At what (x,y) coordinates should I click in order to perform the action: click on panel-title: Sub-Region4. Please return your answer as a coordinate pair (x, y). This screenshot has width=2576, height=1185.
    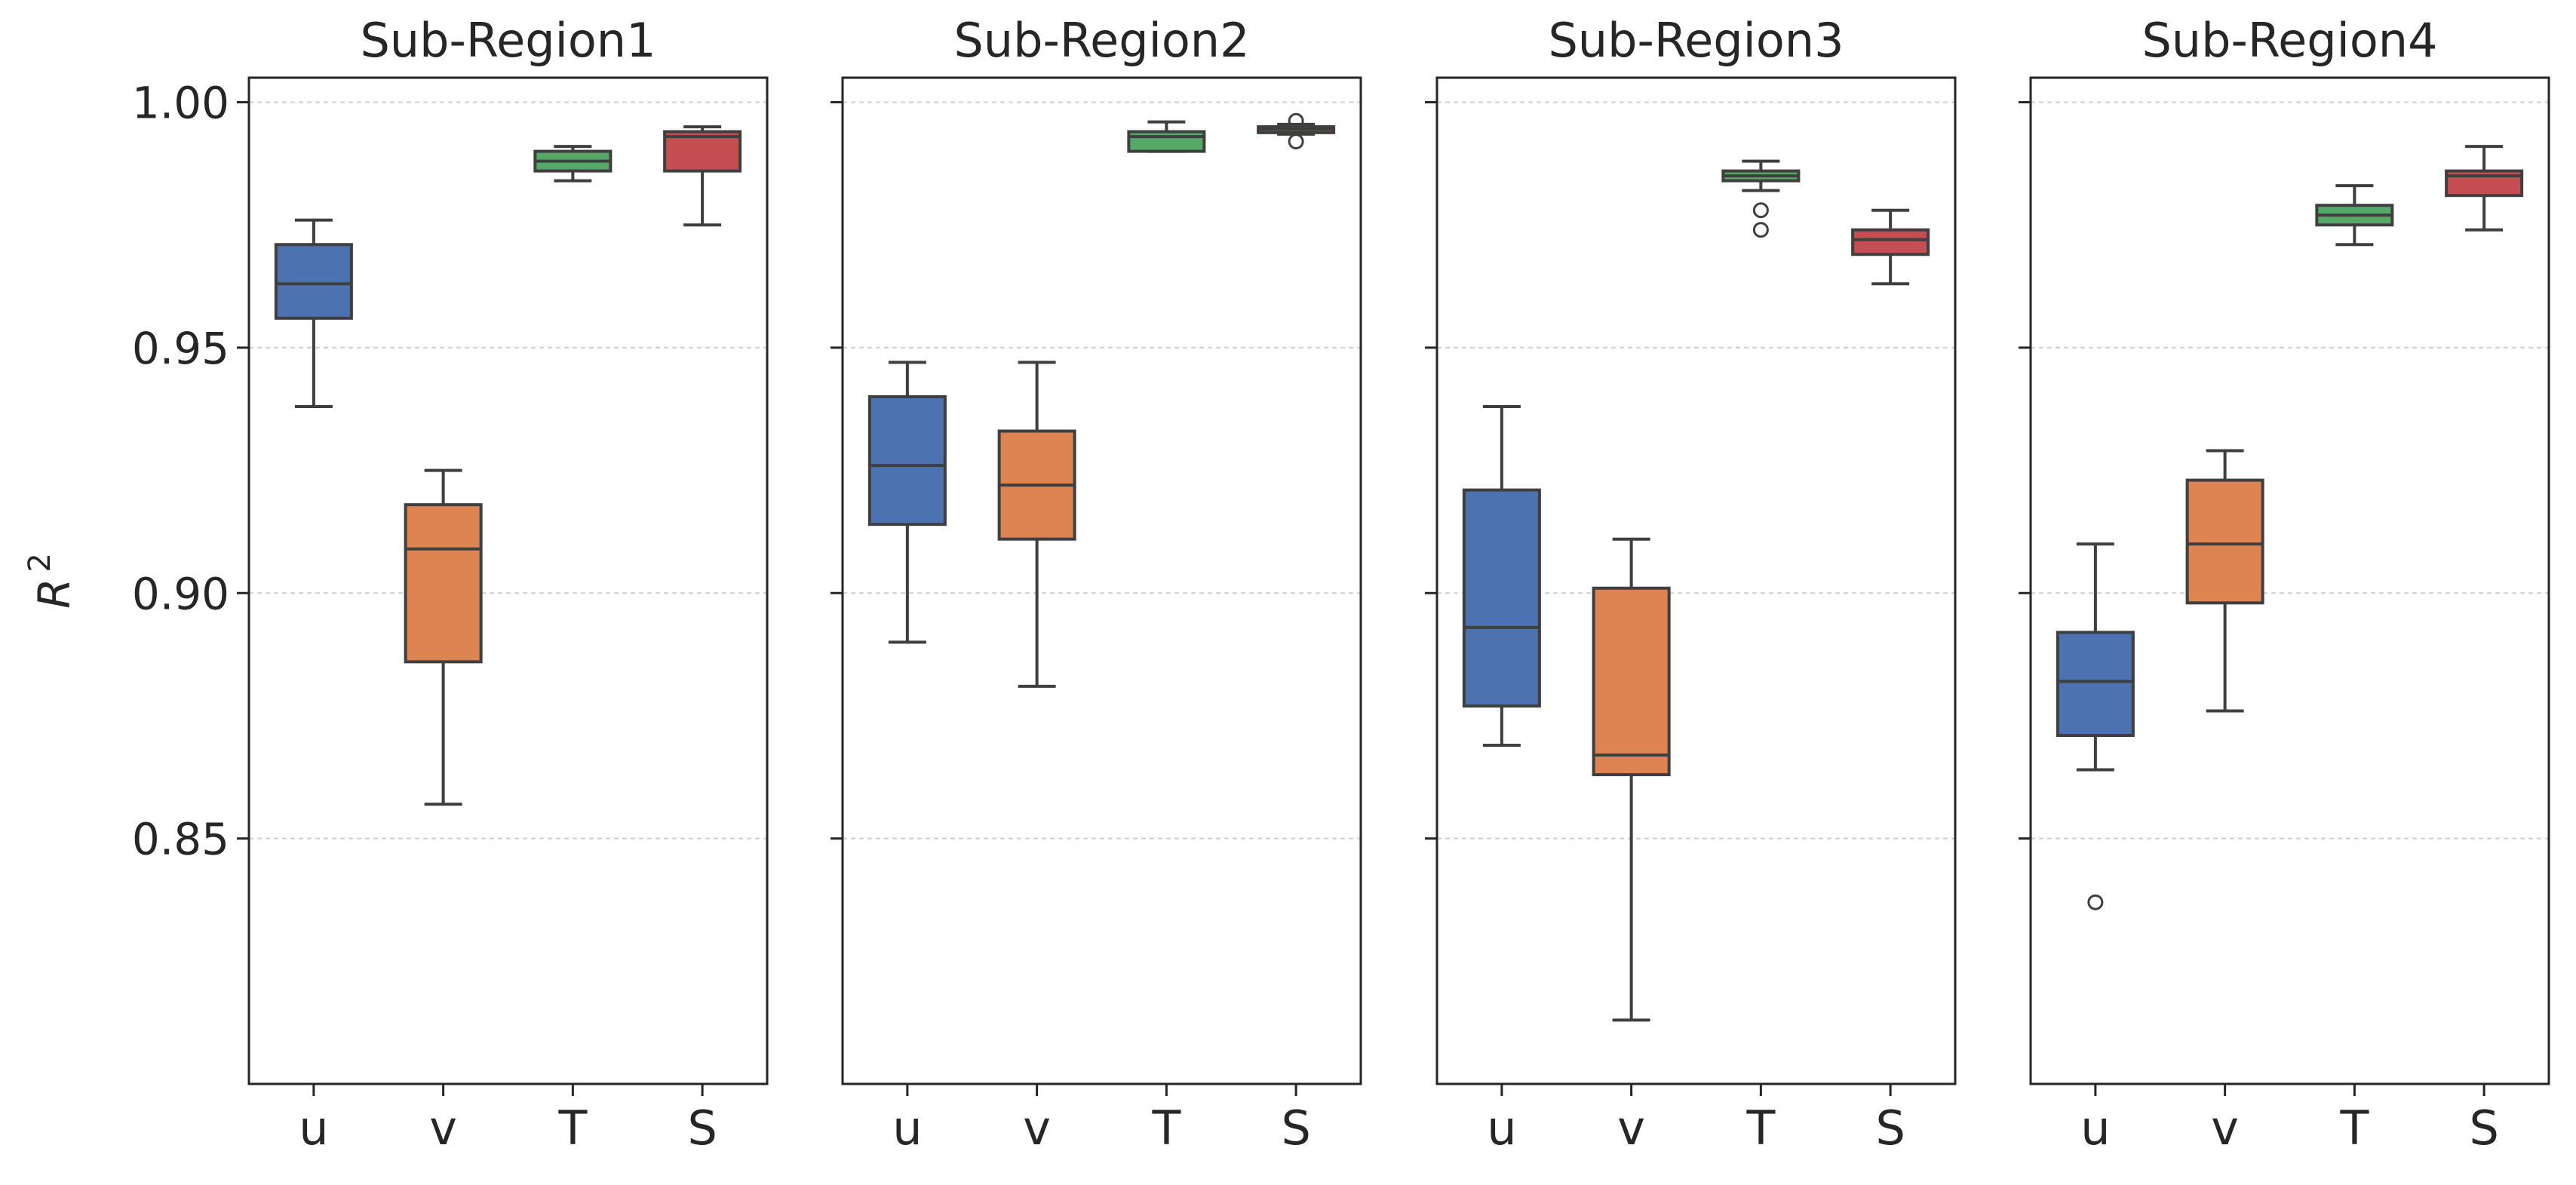
    Looking at the image, I should click on (2289, 40).